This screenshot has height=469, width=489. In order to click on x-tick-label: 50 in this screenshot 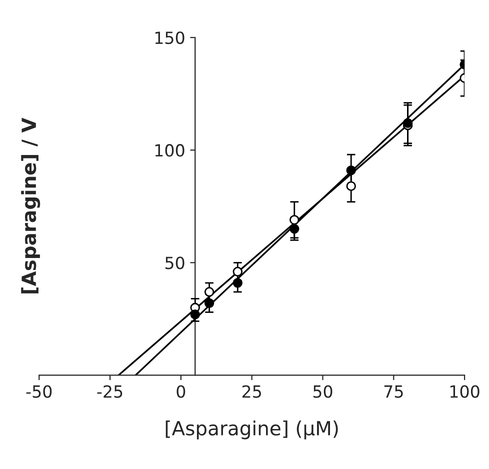, I will do `click(322, 391)`.